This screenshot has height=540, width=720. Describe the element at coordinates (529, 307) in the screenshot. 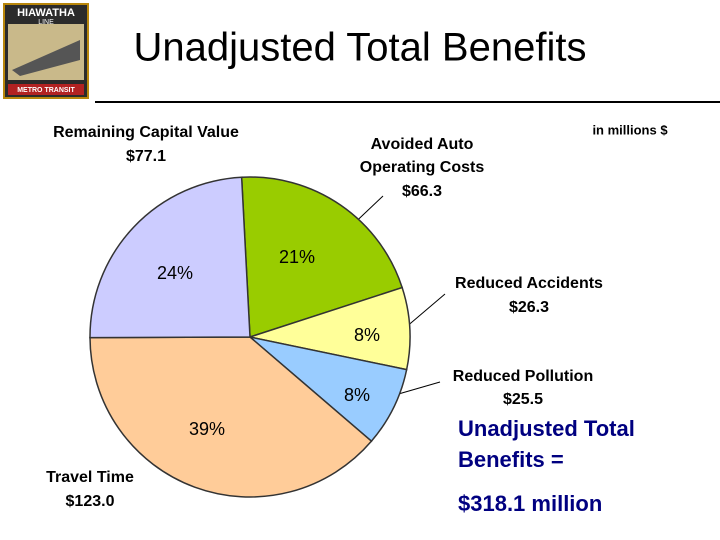

I see `value-label: $26.3` at that location.